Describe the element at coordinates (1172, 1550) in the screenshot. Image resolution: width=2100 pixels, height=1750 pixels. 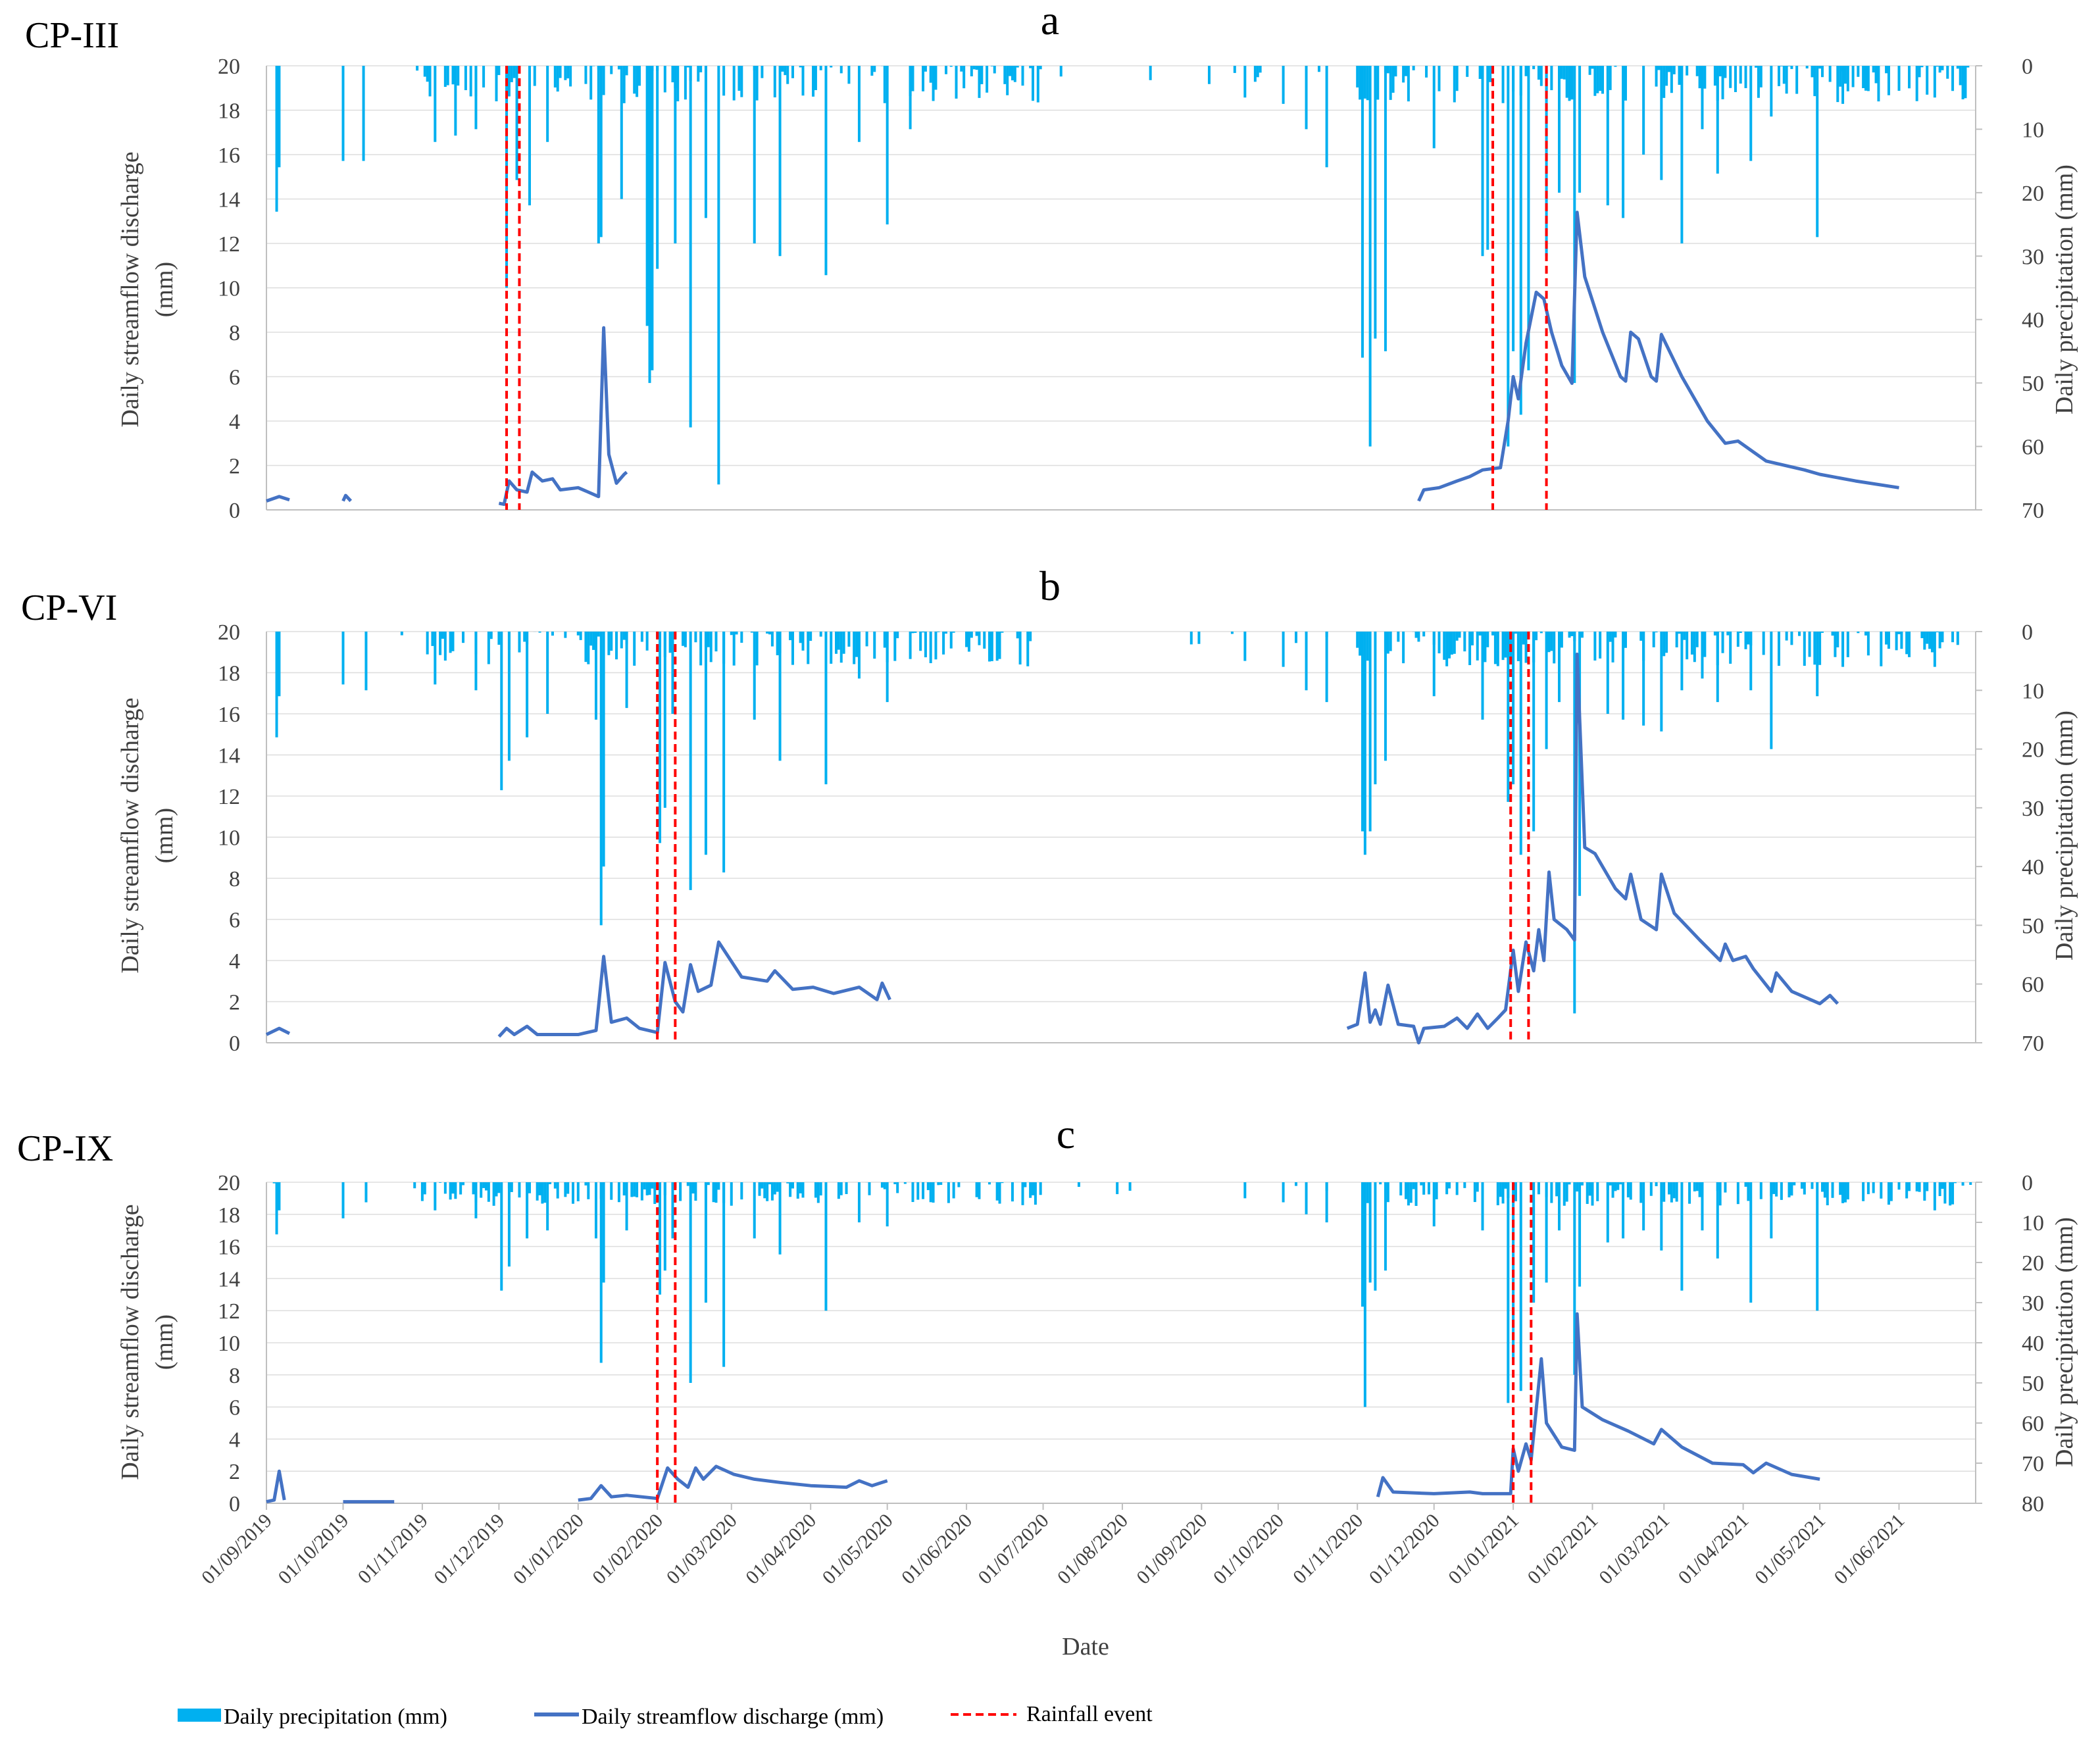
I see `x-tick-label: 01/09/2020` at that location.